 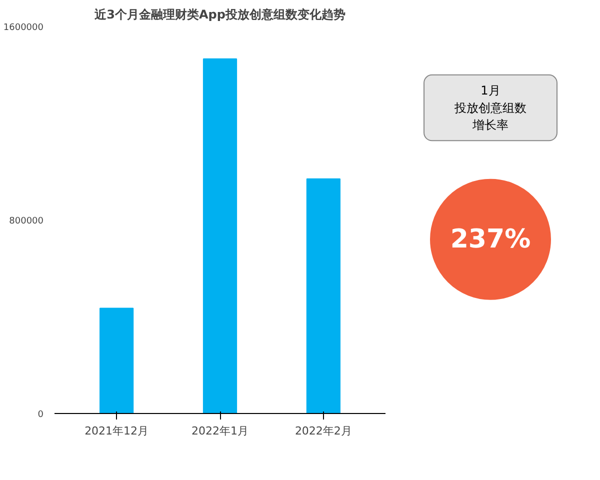 What do you see at coordinates (490, 107) in the screenshot?
I see `text: 投放创意组数` at bounding box center [490, 107].